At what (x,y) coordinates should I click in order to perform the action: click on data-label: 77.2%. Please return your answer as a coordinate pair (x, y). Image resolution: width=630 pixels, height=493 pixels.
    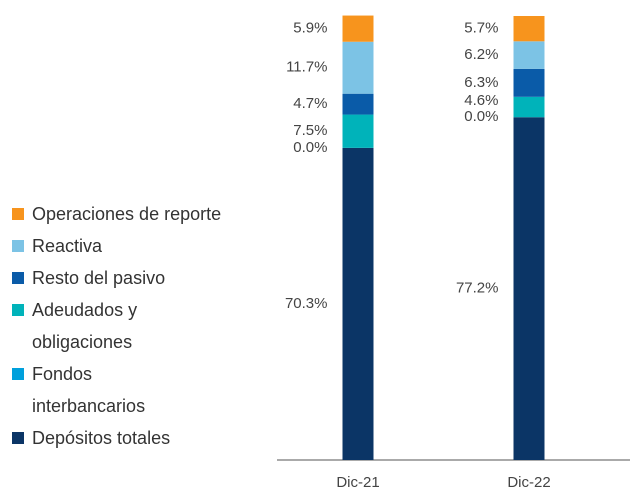
    Looking at the image, I should click on (477, 288).